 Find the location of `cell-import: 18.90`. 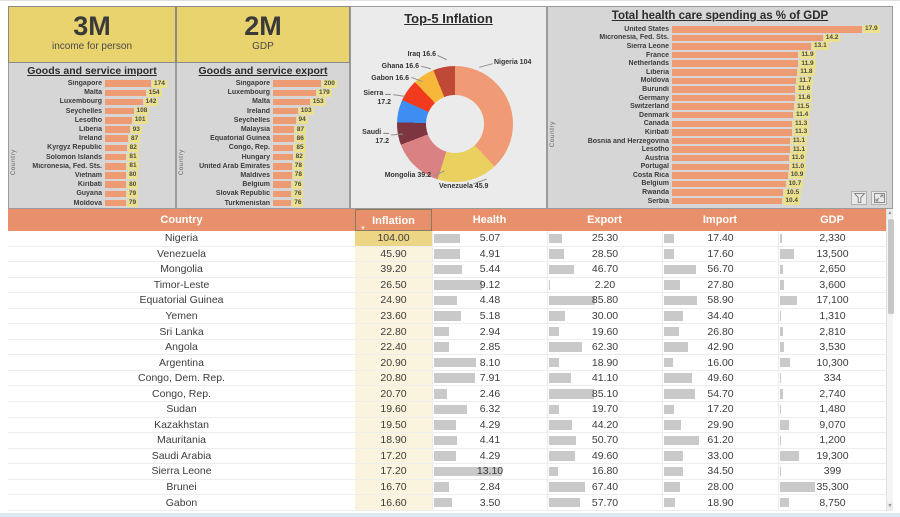

cell-import: 18.90 is located at coordinates (720, 502).